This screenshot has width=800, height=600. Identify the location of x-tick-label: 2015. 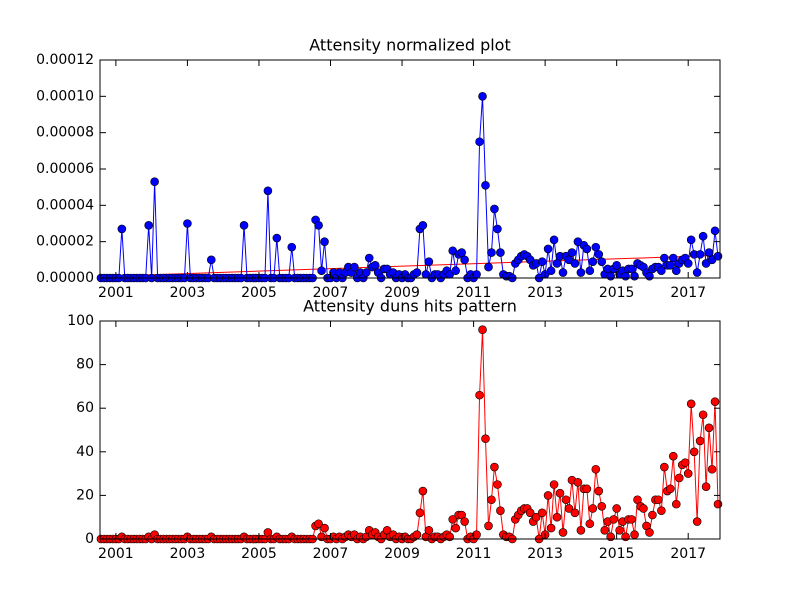
(617, 554).